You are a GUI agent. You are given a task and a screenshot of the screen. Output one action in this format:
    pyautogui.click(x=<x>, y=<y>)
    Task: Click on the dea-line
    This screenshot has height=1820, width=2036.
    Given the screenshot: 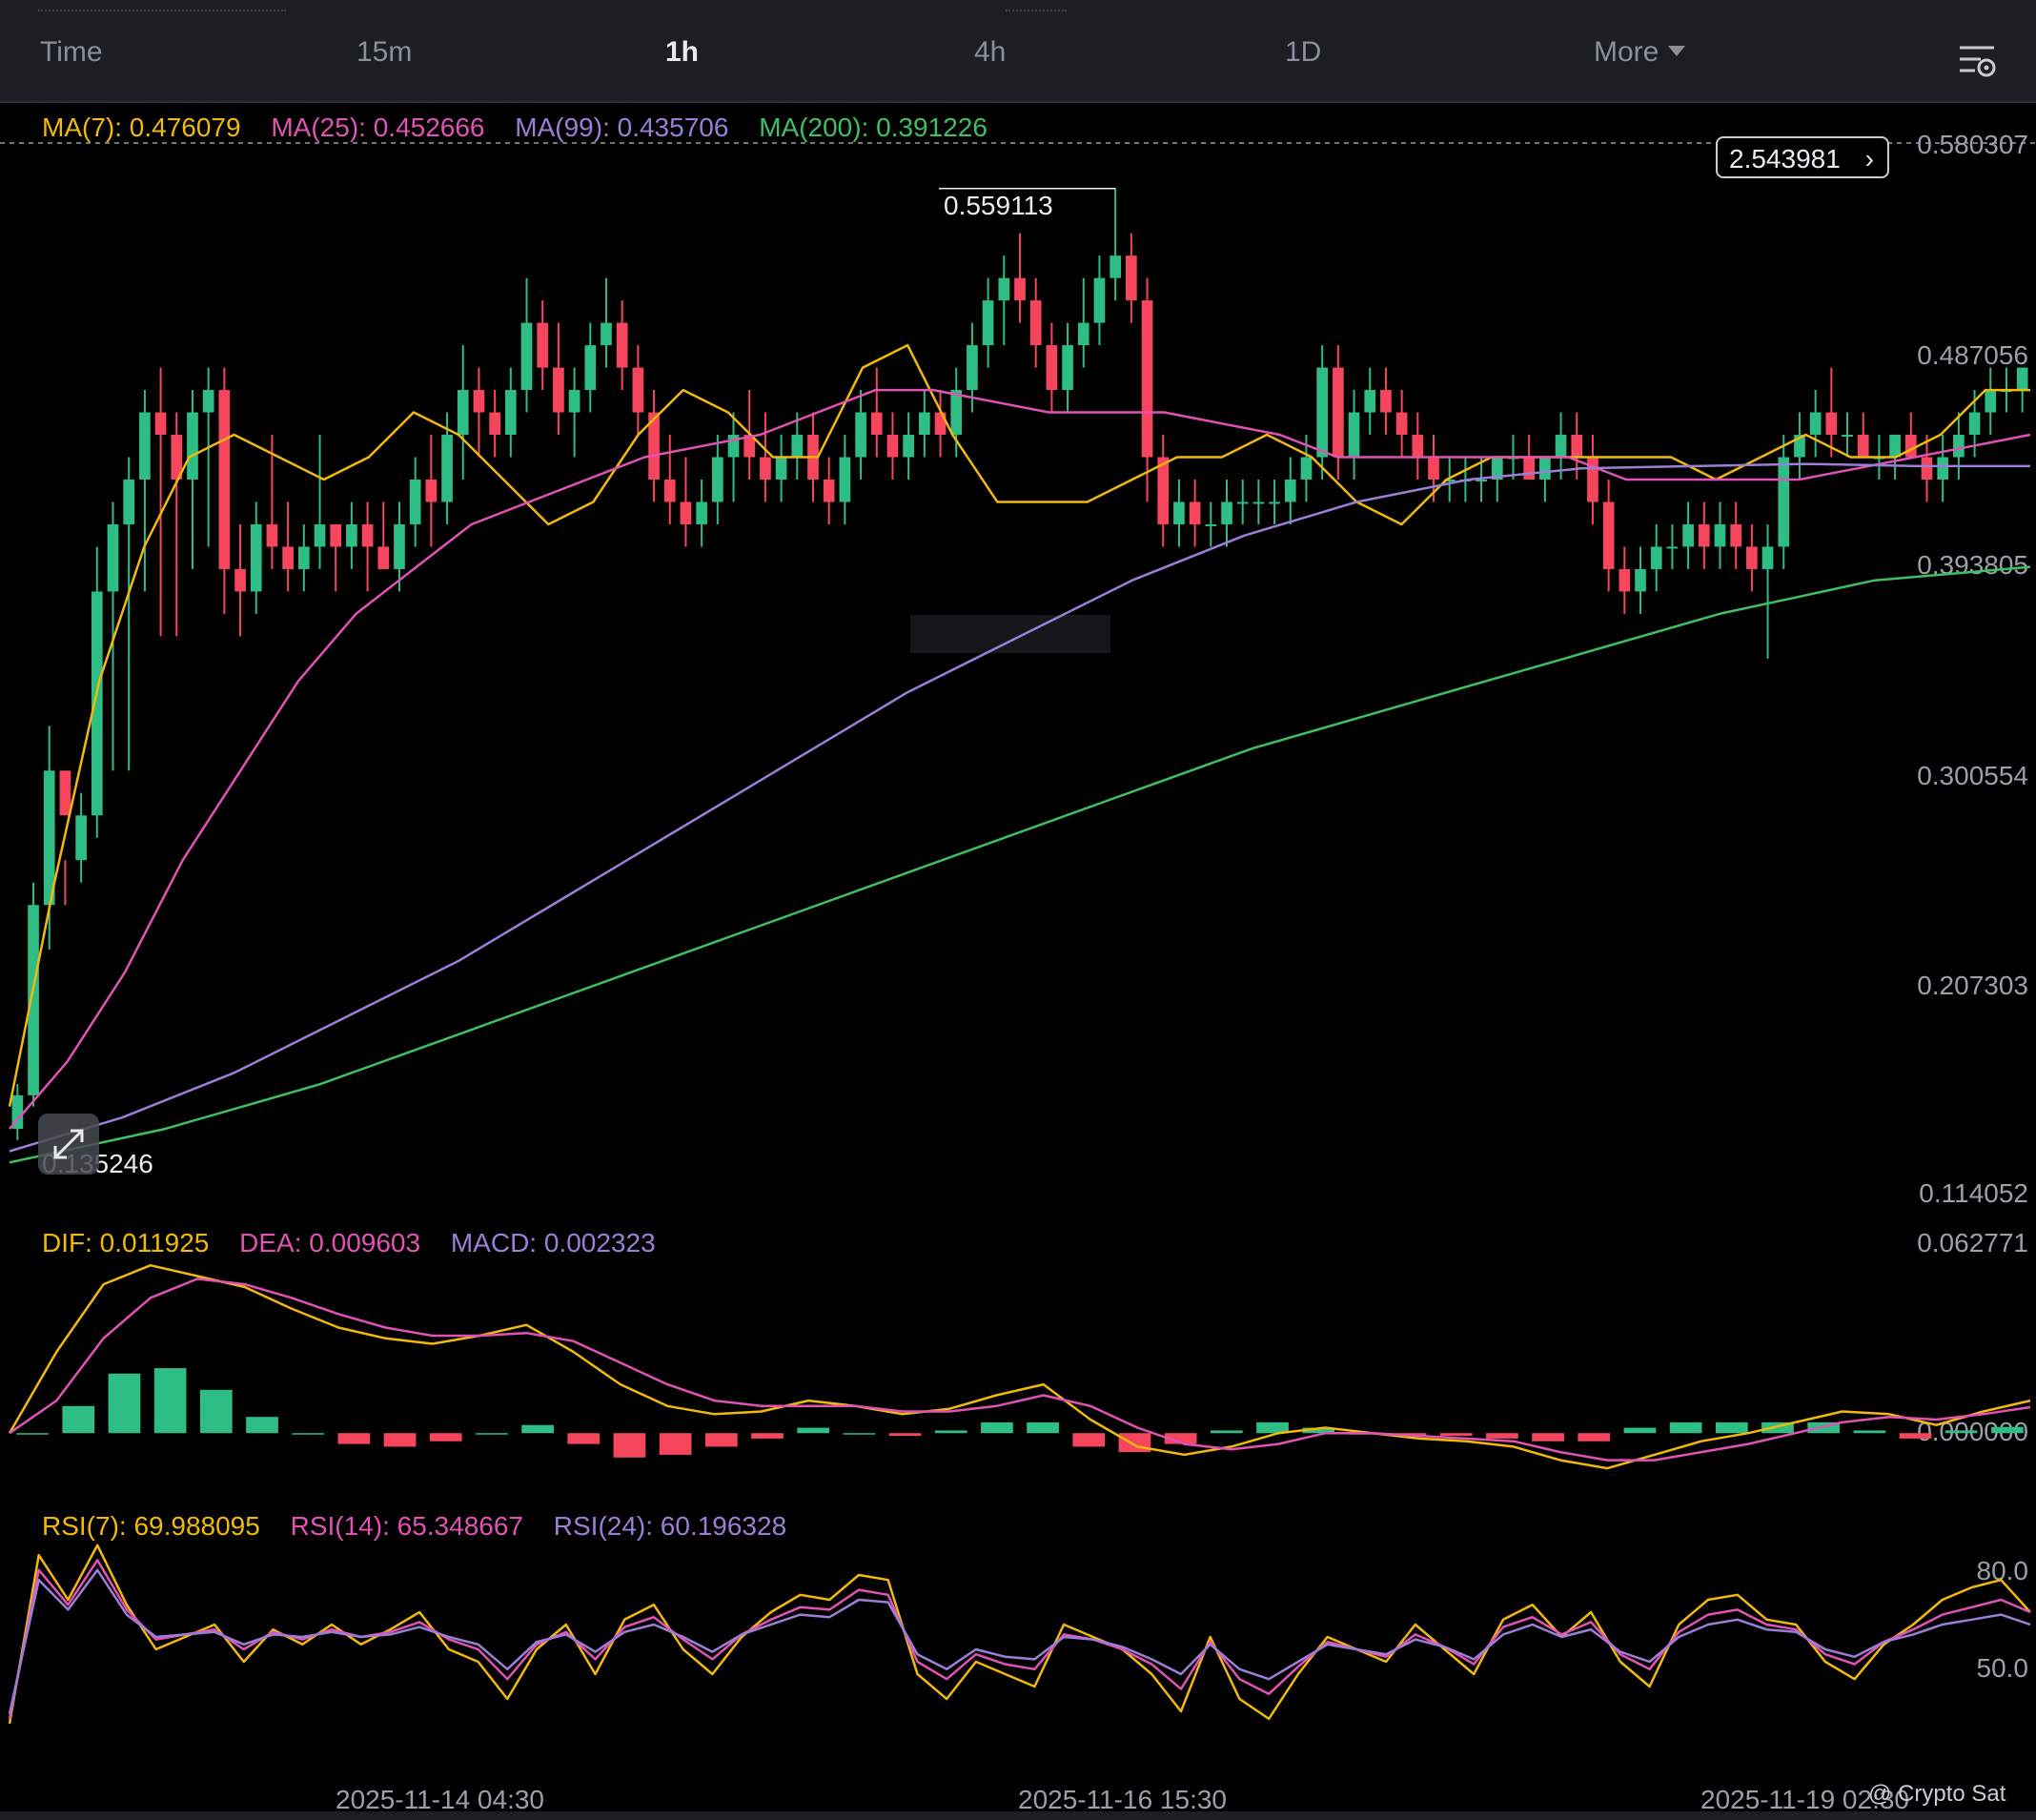 What is the action you would take?
    pyautogui.click(x=1020, y=1370)
    